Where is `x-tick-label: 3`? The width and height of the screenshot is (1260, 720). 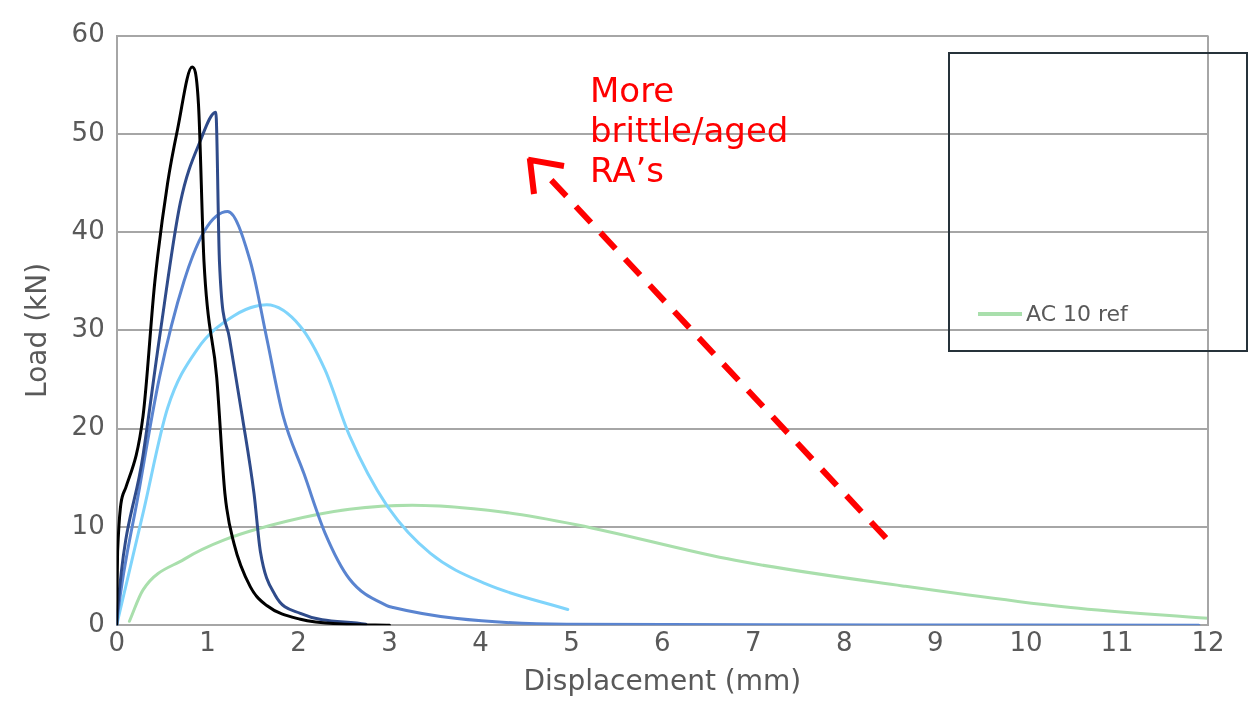
x-tick-label: 3 is located at coordinates (389, 641).